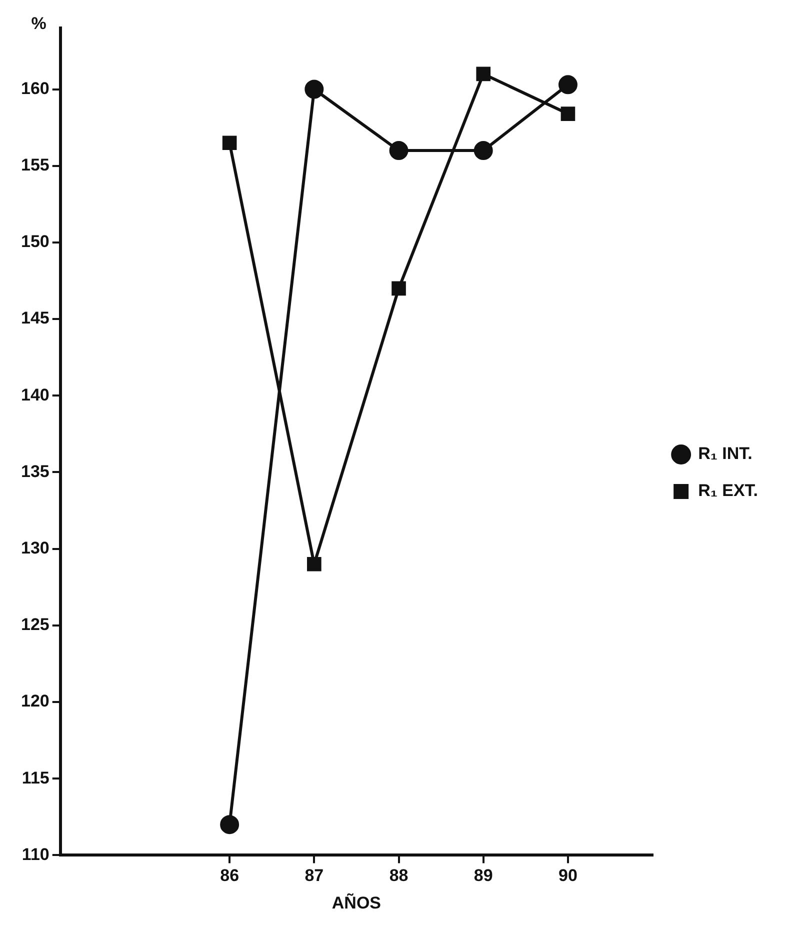 The image size is (799, 943). I want to click on x-tick-label: 89, so click(483, 876).